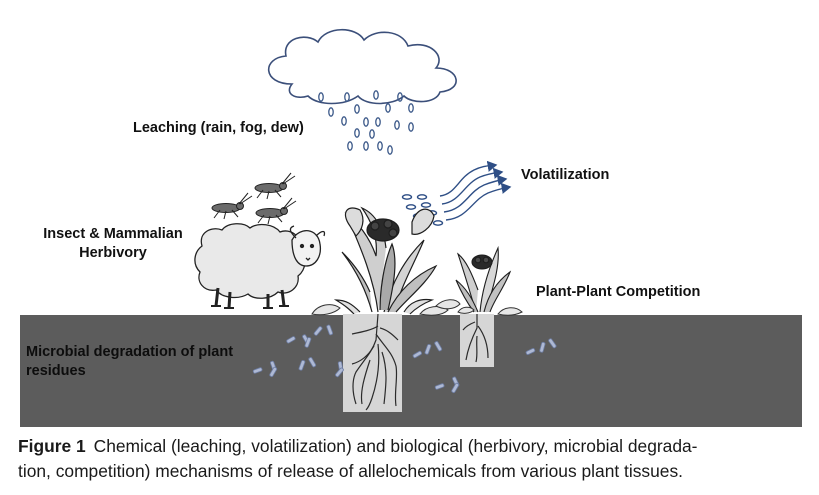  Describe the element at coordinates (129, 362) in the screenshot. I see `microbial-label: Microbial degradation of plant residues` at that location.